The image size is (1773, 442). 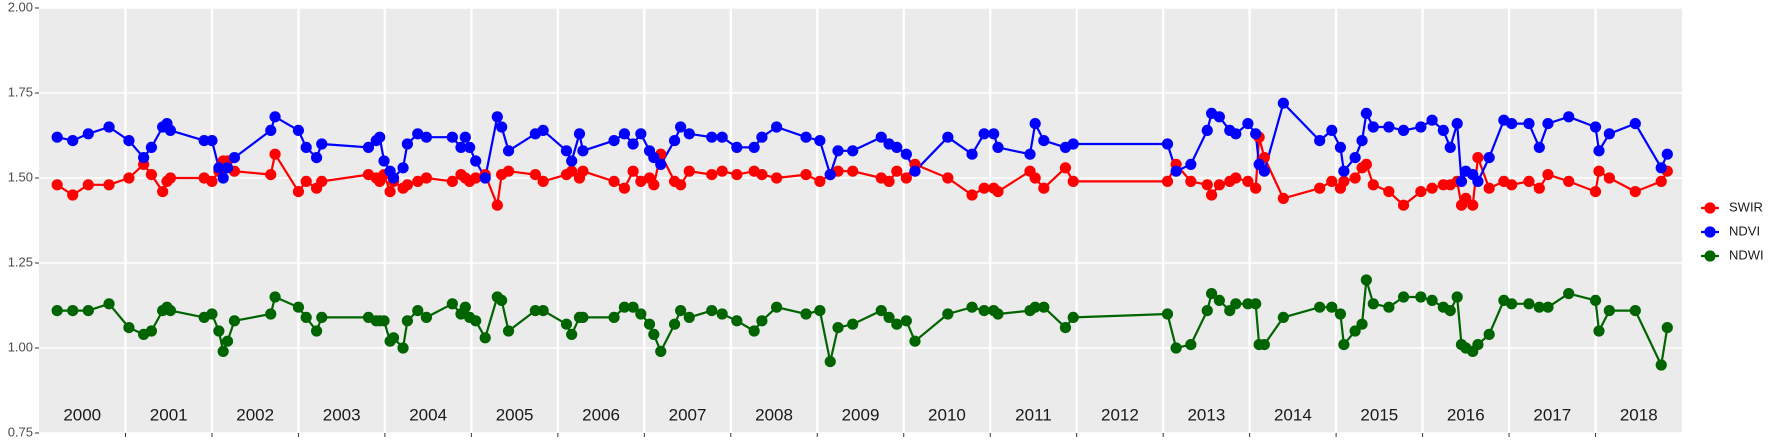 What do you see at coordinates (20, 91) in the screenshot?
I see `y-tick-label: 1.75` at bounding box center [20, 91].